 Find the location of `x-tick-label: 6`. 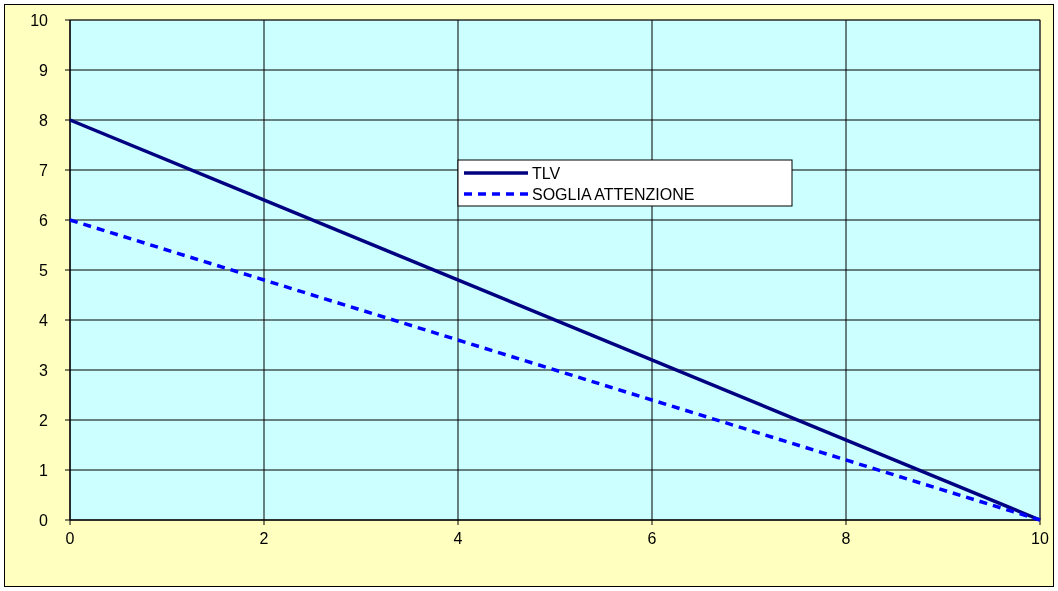

x-tick-label: 6 is located at coordinates (652, 538).